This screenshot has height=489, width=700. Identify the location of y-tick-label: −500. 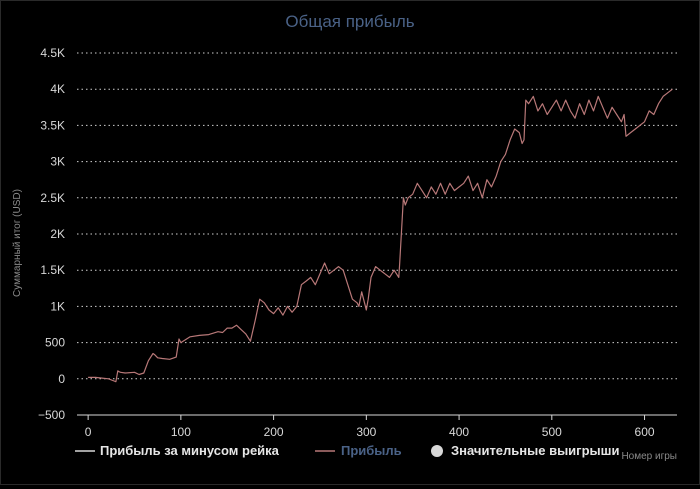
(51, 415).